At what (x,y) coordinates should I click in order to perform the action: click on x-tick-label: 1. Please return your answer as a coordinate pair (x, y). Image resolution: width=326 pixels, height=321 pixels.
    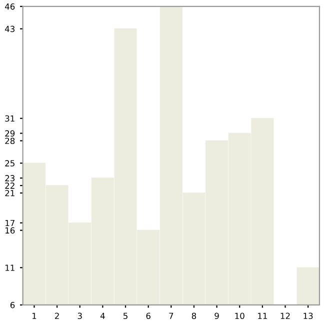
    Looking at the image, I should click on (34, 315).